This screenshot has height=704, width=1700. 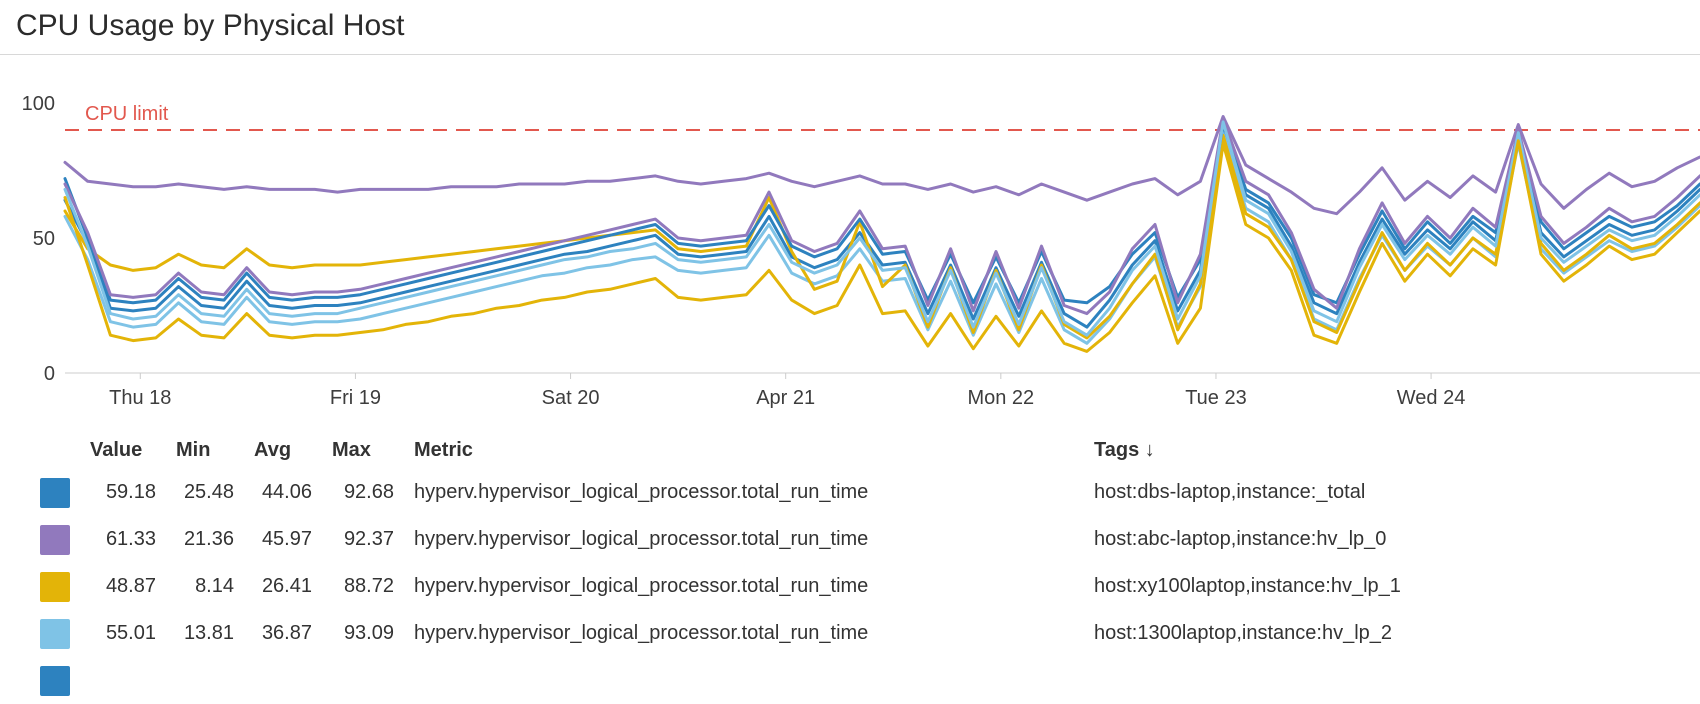 I want to click on cpu-limit-label: CPU limit, so click(x=127, y=114).